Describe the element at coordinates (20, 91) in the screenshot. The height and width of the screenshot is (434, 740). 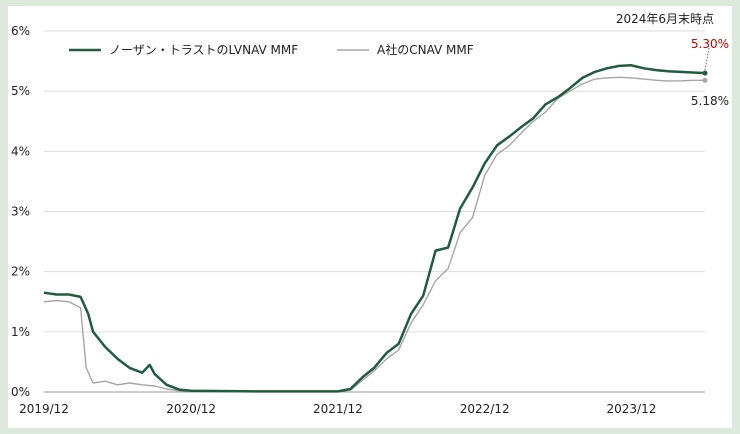
I see `y-tick-label: 5%` at that location.